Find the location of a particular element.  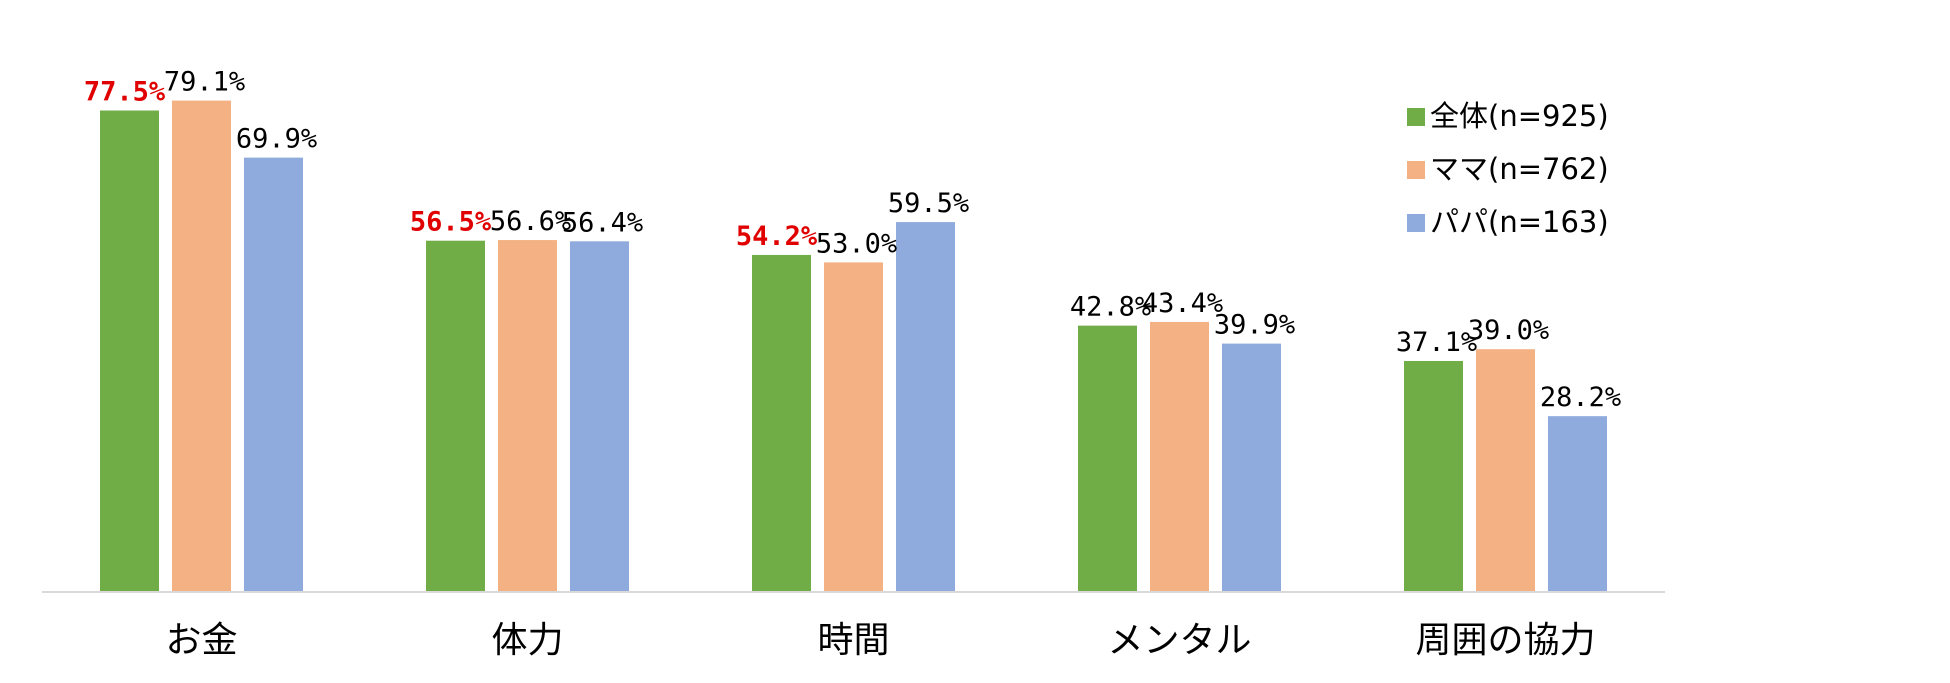

value-label-2-1: 53.0% is located at coordinates (856, 243).